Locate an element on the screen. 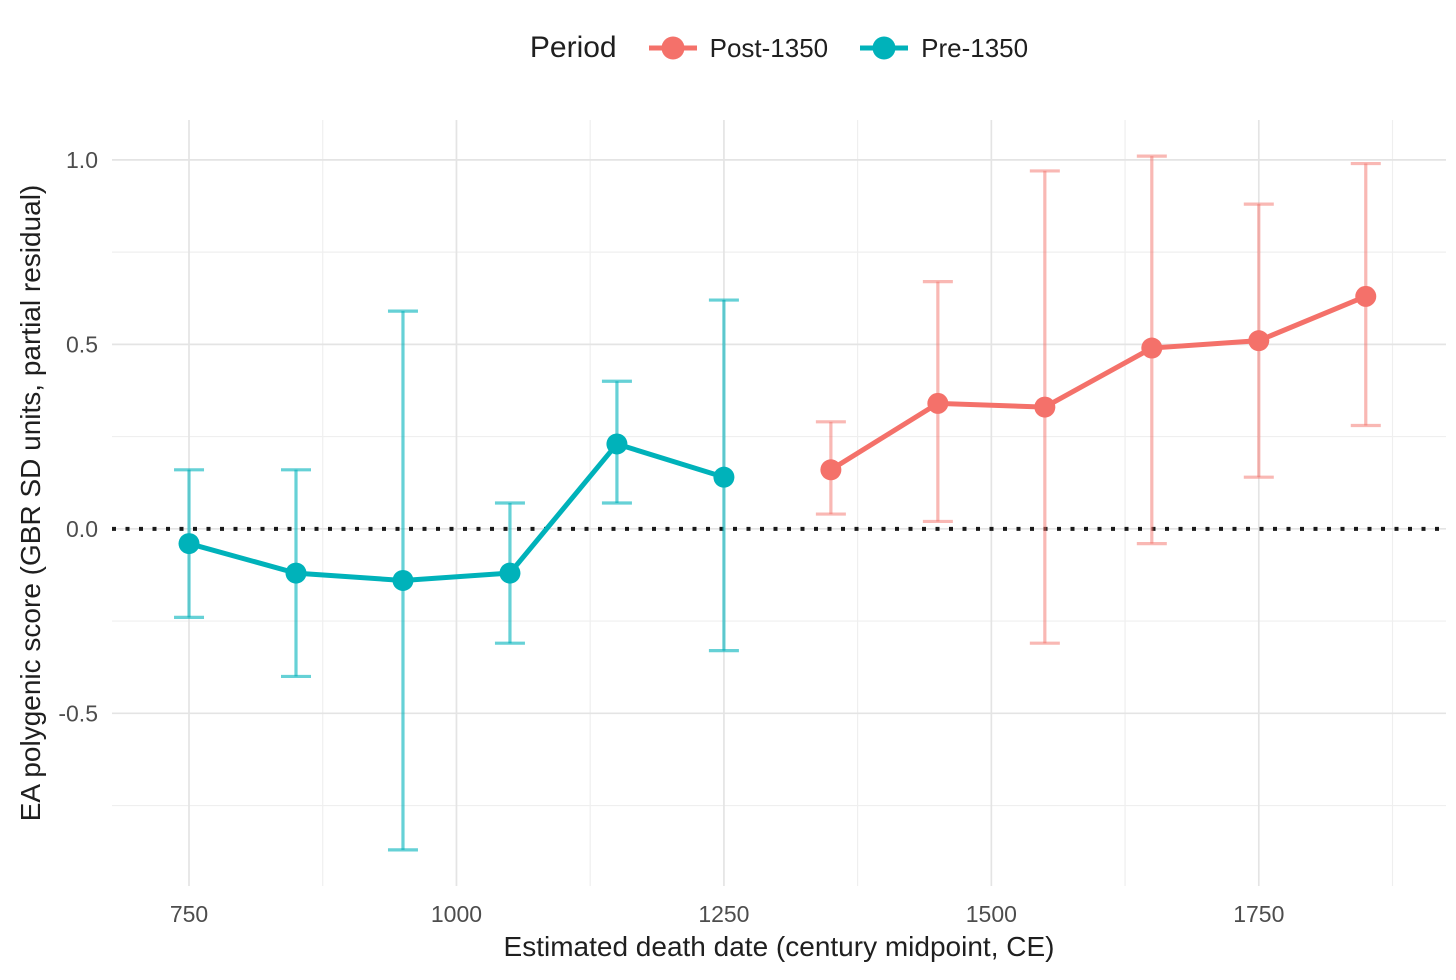 The height and width of the screenshot is (980, 1456). legend-item-post-1350: Post-1350 is located at coordinates (738, 48).